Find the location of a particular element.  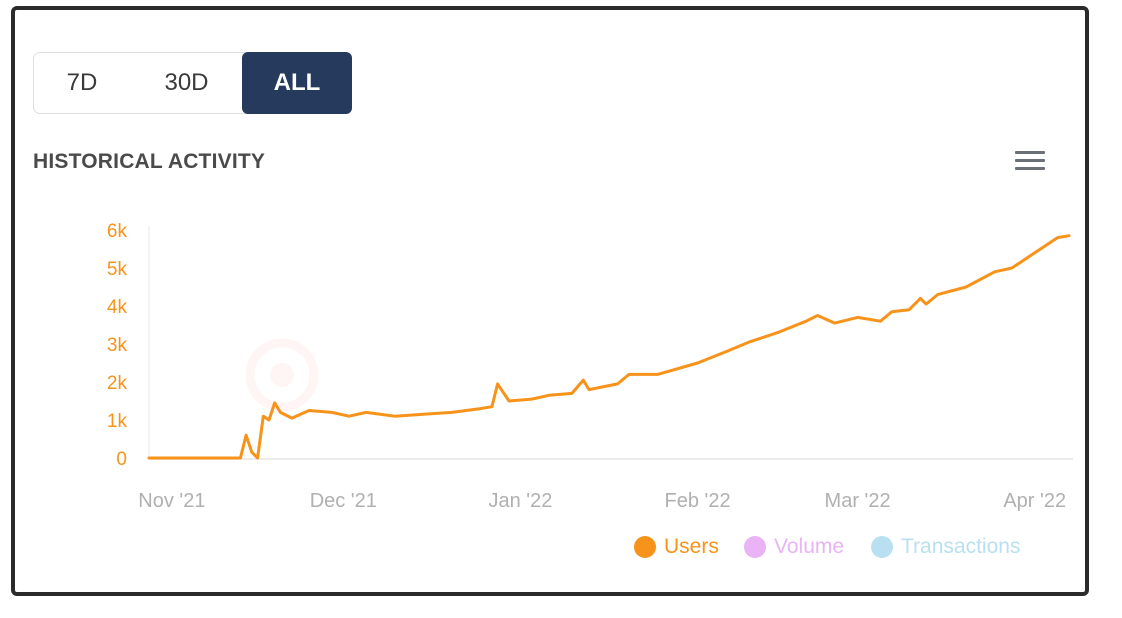

hamburger-menu-icon is located at coordinates (1031, 162).